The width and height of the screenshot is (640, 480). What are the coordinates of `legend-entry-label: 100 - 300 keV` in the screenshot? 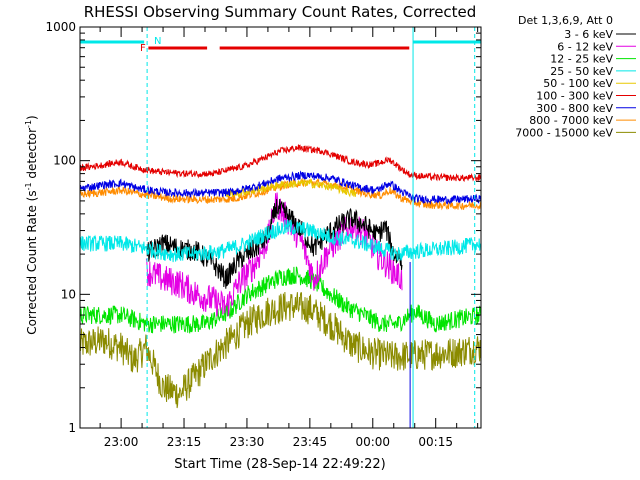 It's located at (574, 96).